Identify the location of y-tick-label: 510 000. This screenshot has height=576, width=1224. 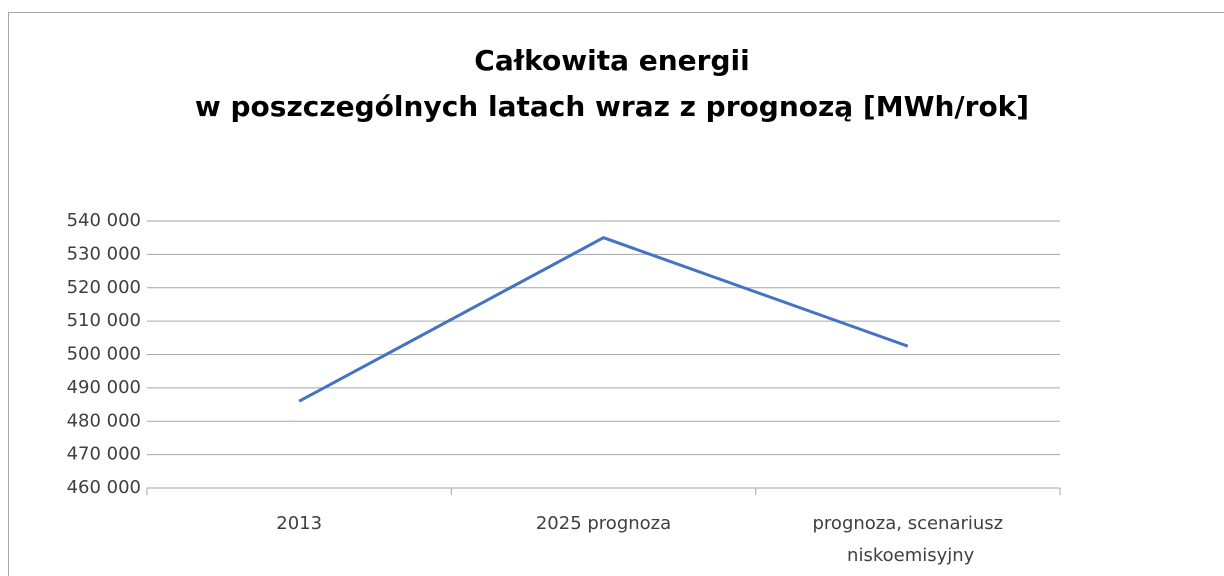
(104, 320).